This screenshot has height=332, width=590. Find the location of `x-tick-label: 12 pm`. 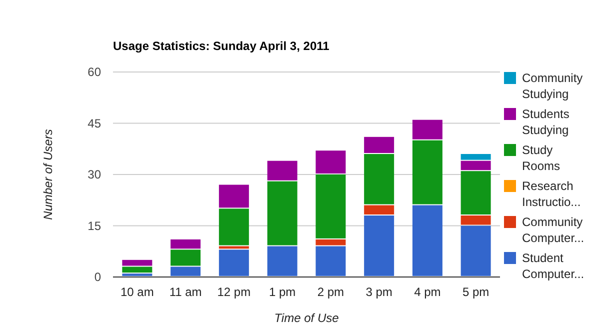

x-tick-label: 12 pm is located at coordinates (234, 292).